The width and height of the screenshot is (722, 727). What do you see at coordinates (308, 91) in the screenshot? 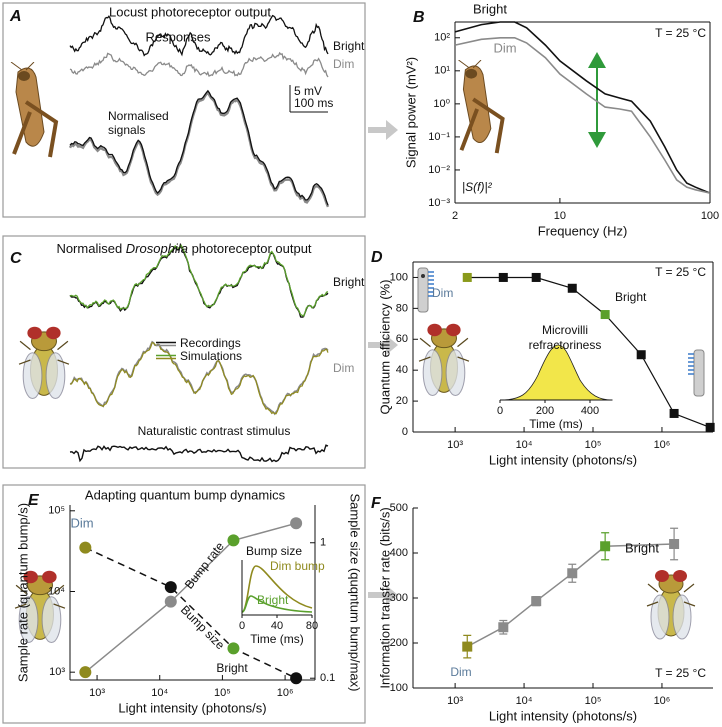
I see `scale-label: 5 mV` at bounding box center [308, 91].